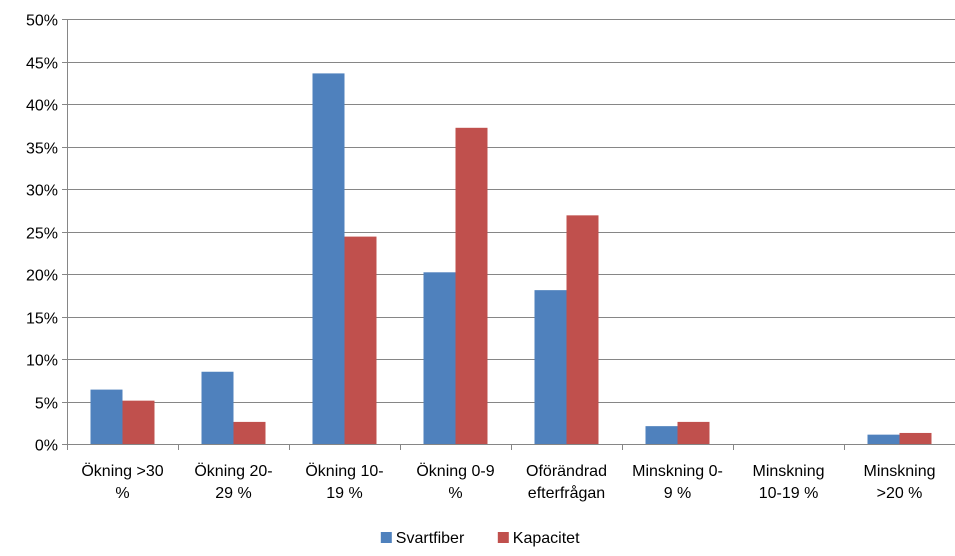  Describe the element at coordinates (233, 482) in the screenshot. I see `x-tick-label: Ökning 20-29 %` at that location.